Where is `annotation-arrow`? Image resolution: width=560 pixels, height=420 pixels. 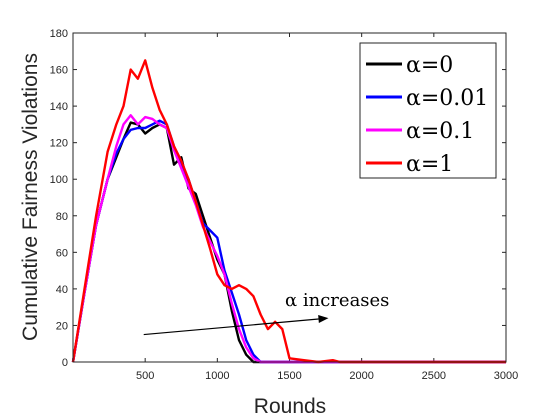
annotation-arrow is located at coordinates (231, 327).